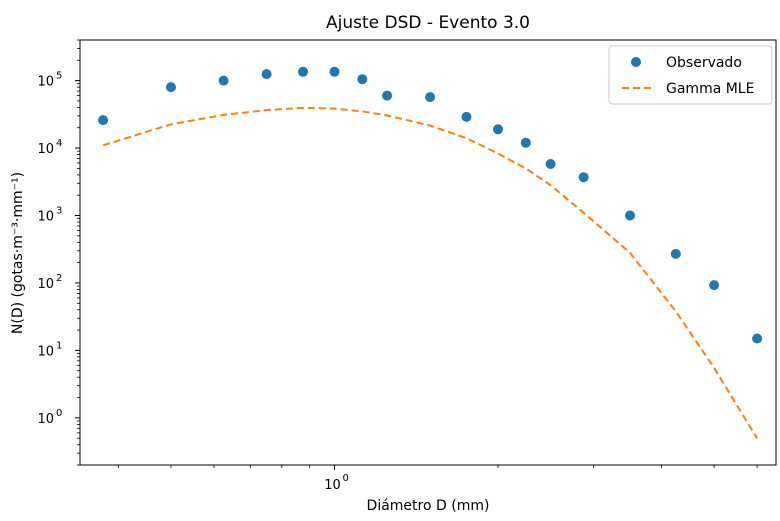  Describe the element at coordinates (59, 413) in the screenshot. I see `y-tick-label-exponent: 0` at that location.